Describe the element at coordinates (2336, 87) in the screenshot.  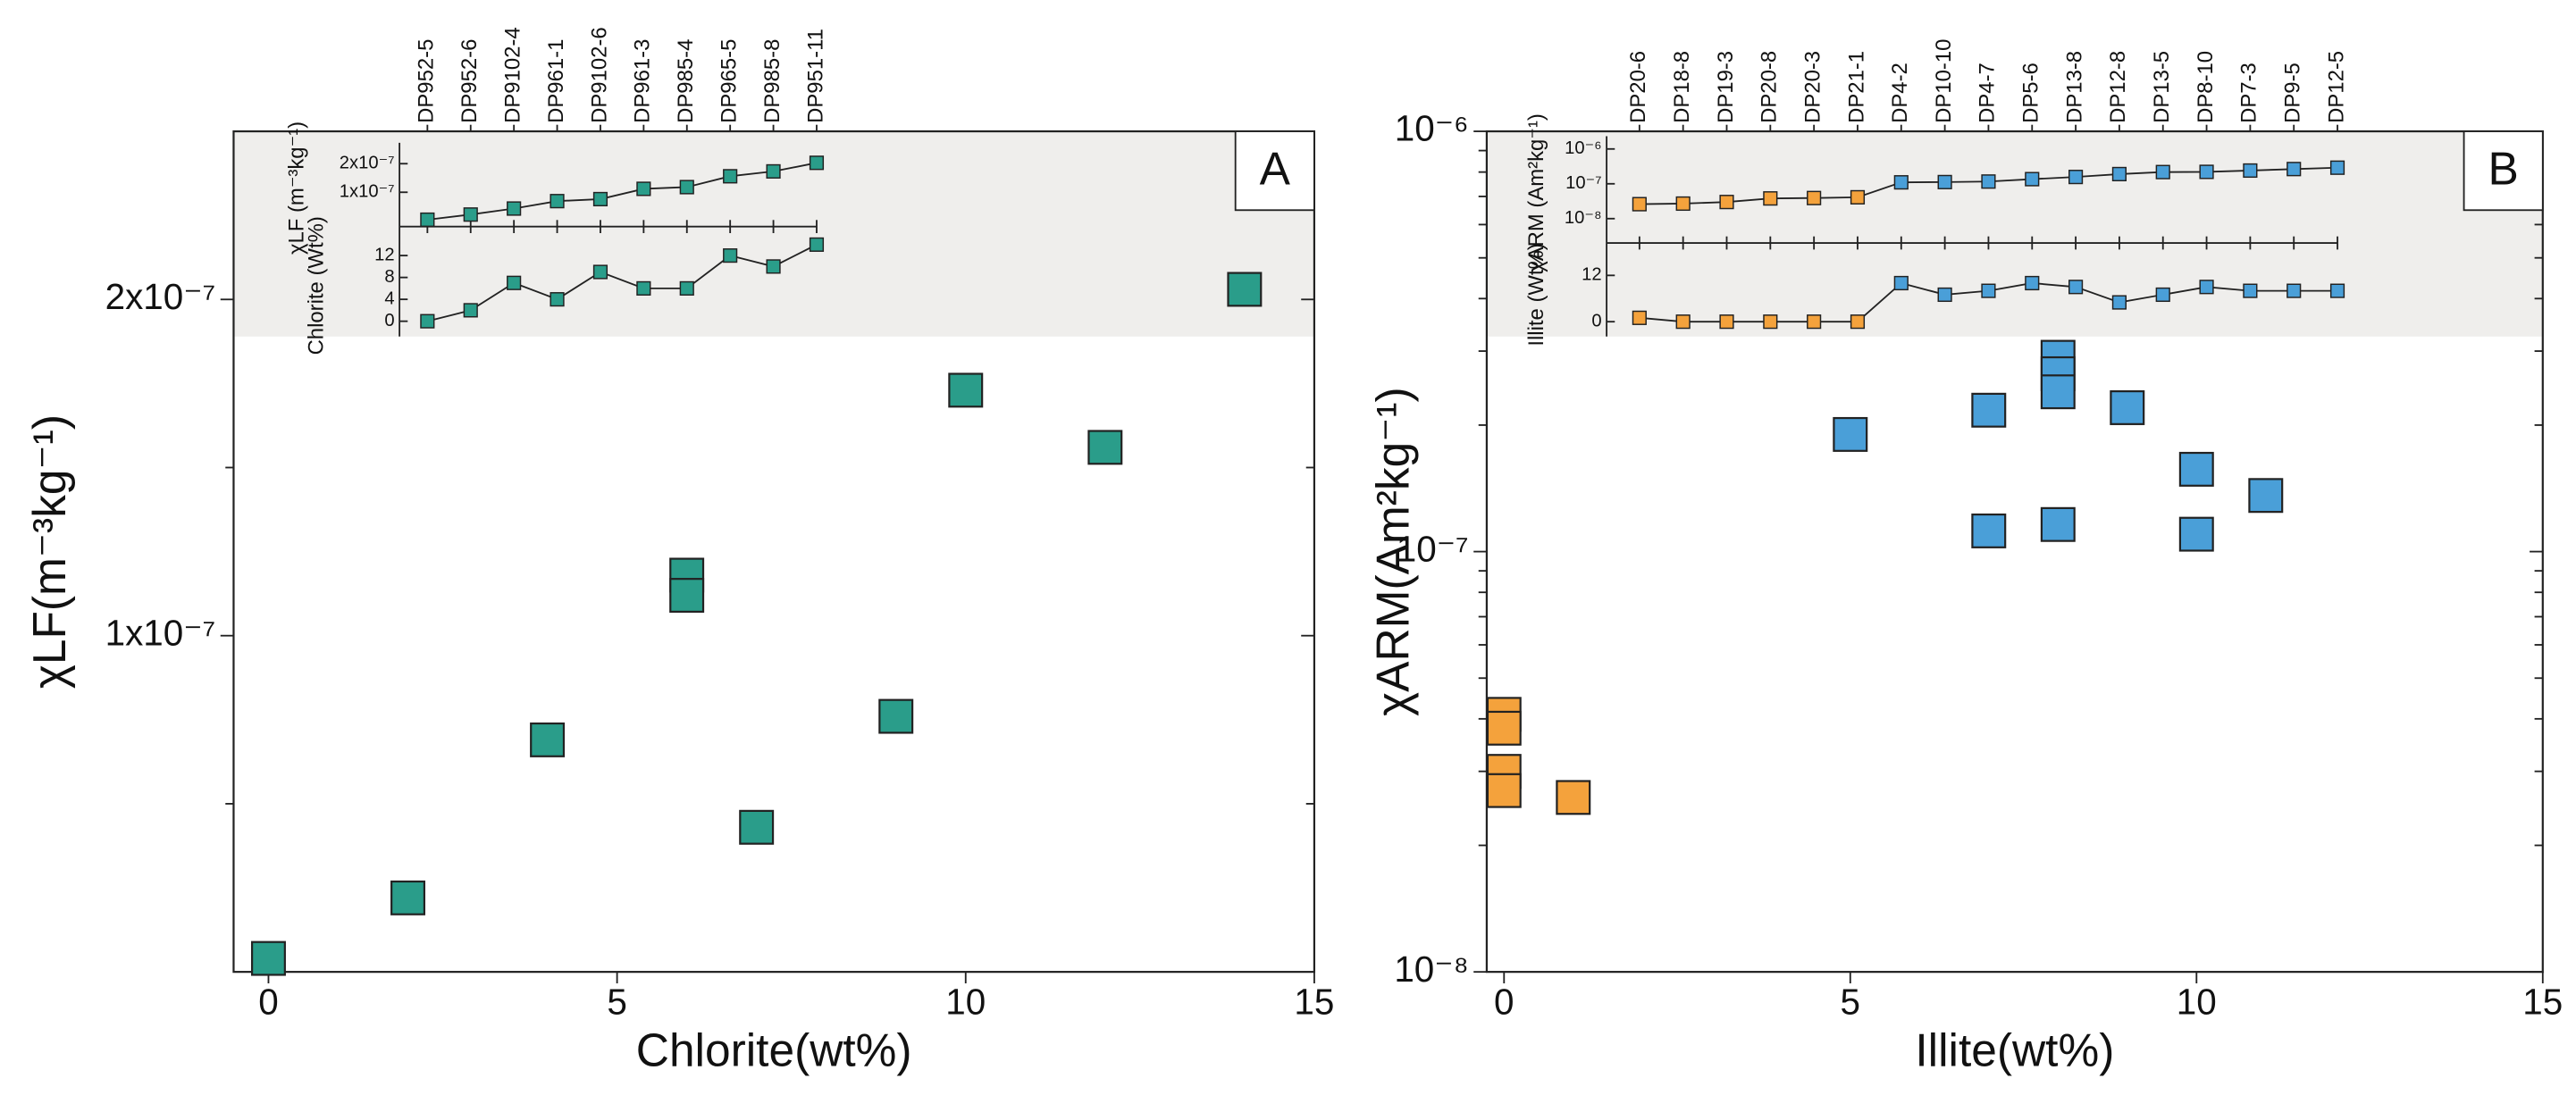
I see `sample-label: DP12-5` at that location.